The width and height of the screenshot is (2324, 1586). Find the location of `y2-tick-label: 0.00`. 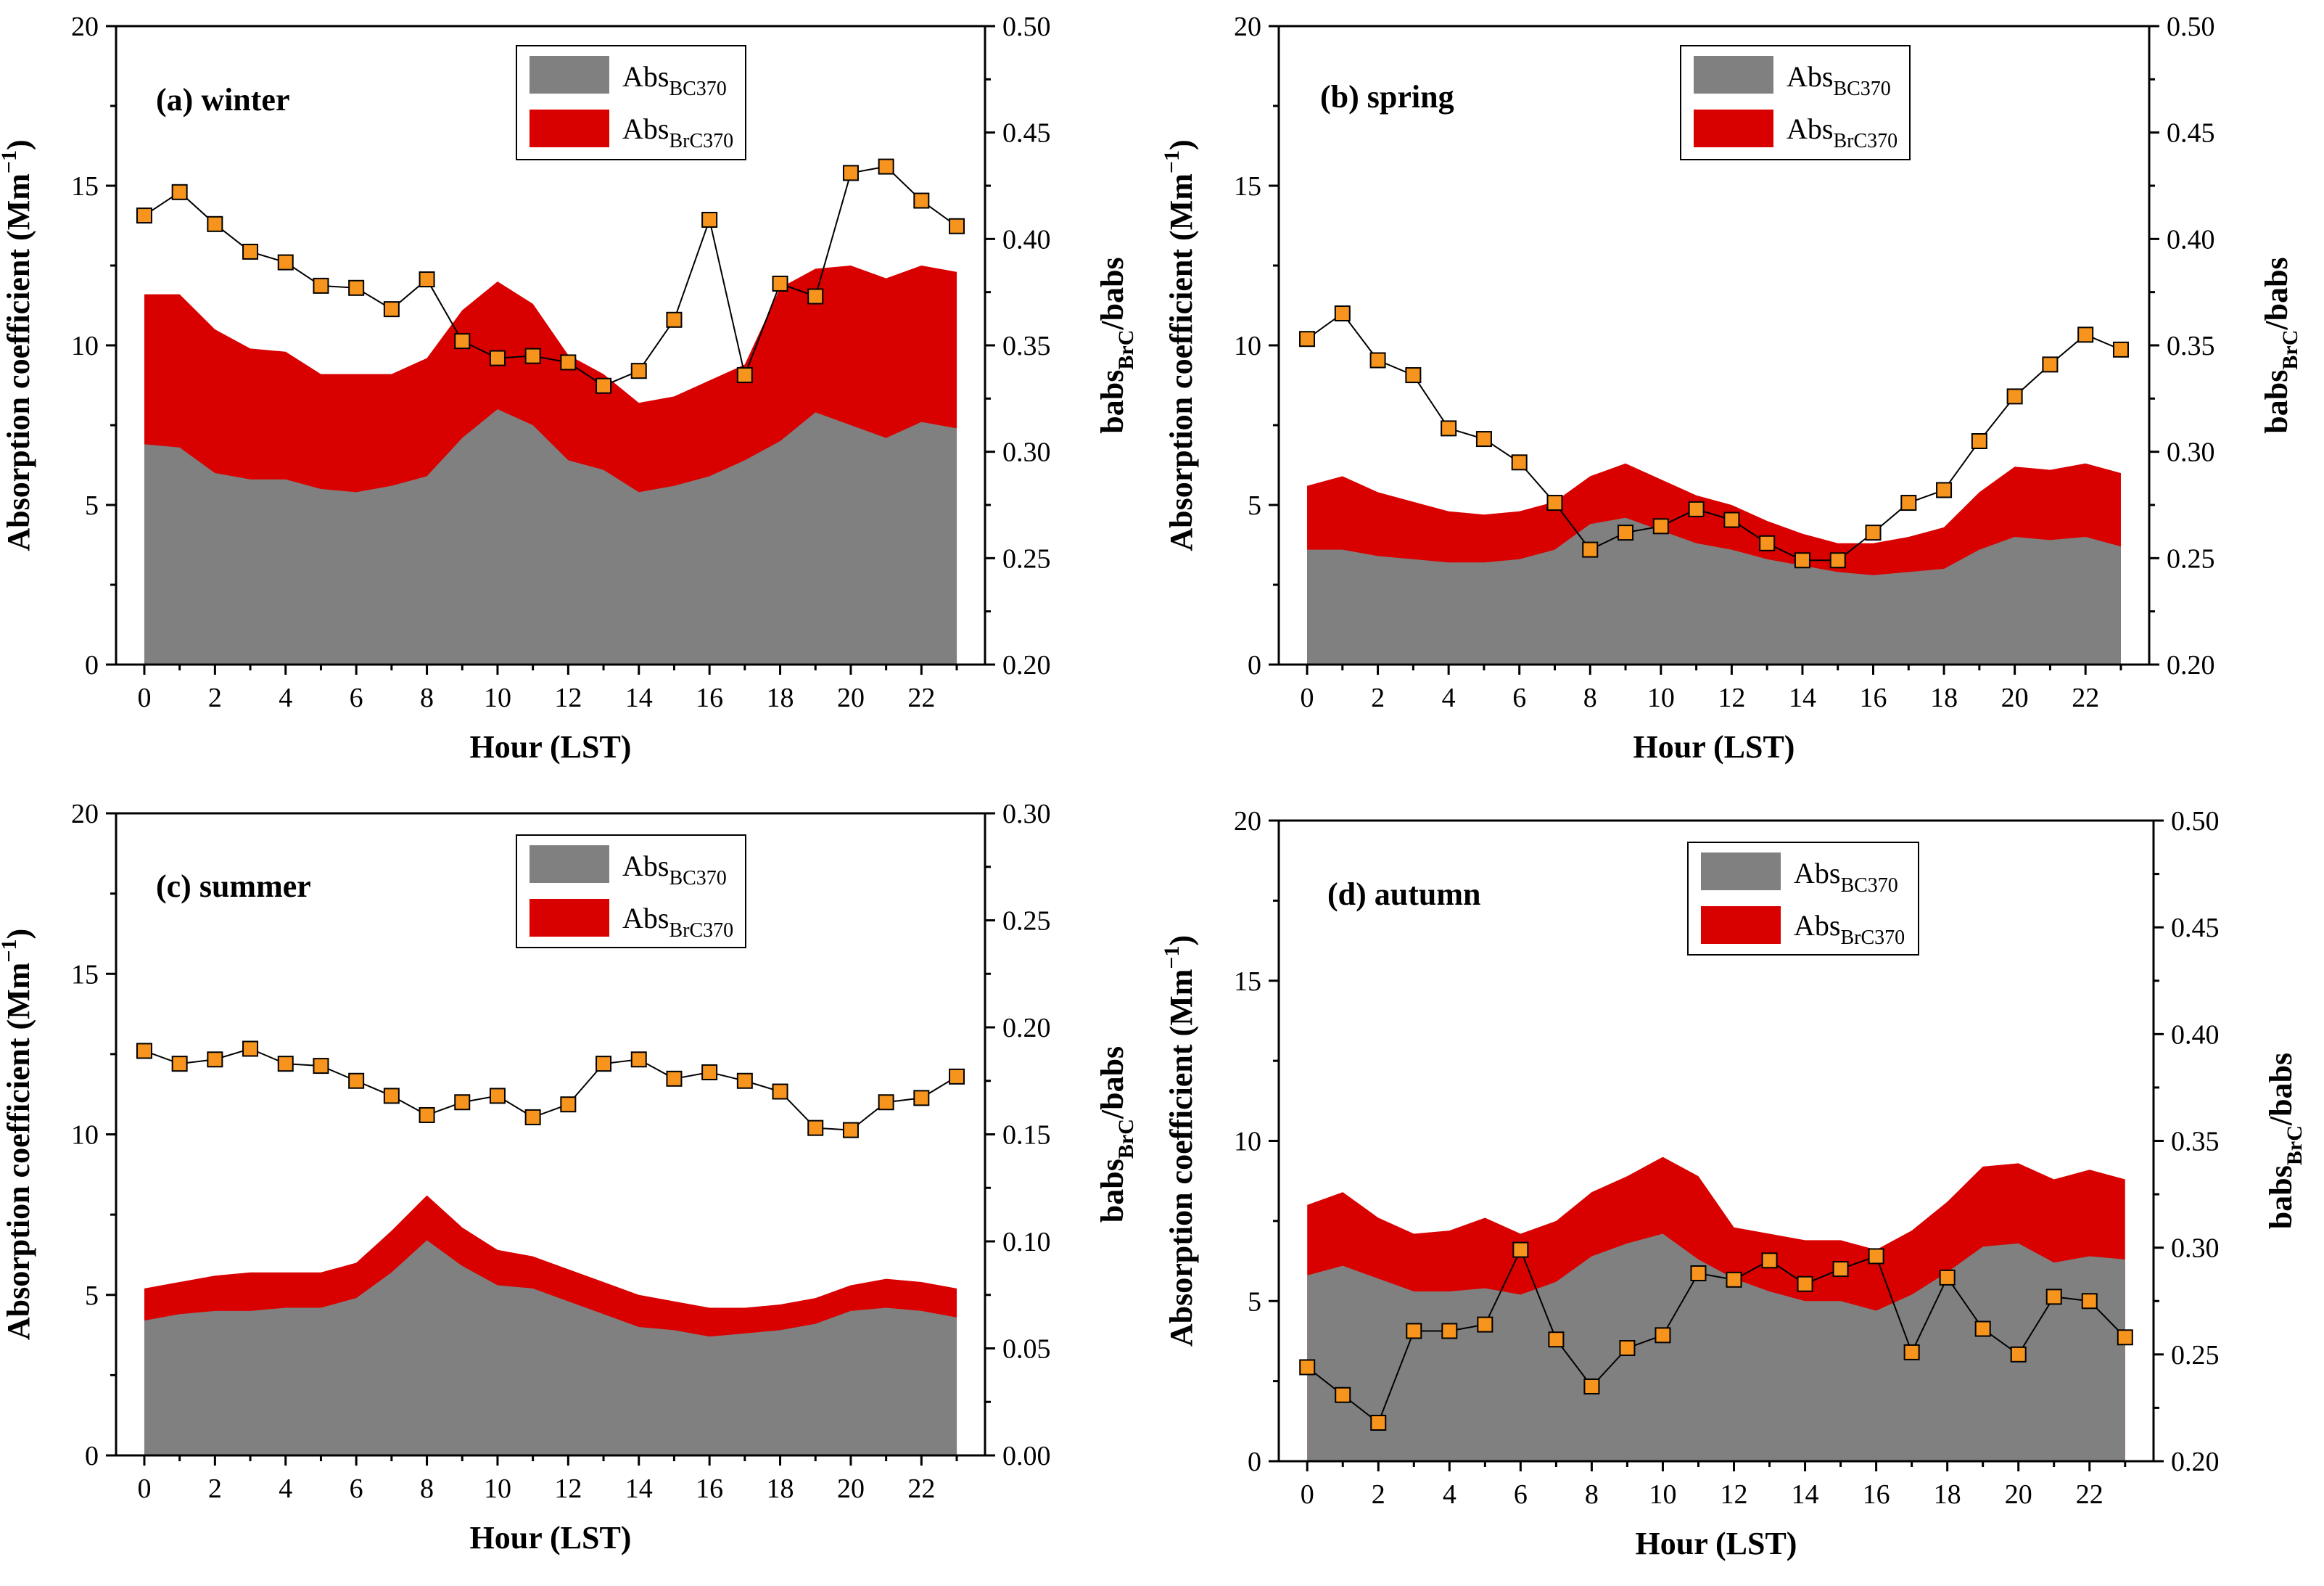

y2-tick-label: 0.00 is located at coordinates (1026, 1456).